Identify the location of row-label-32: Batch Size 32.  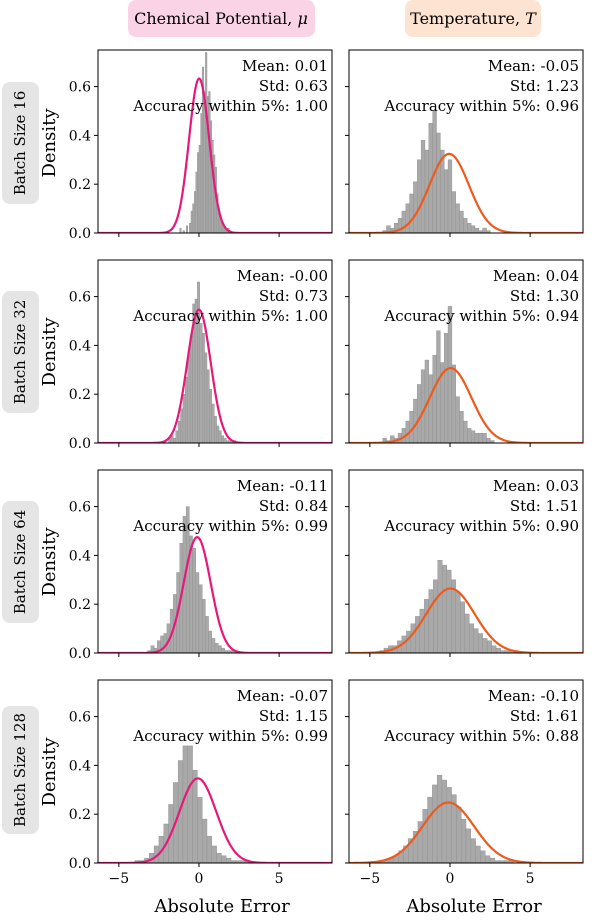
(20, 352).